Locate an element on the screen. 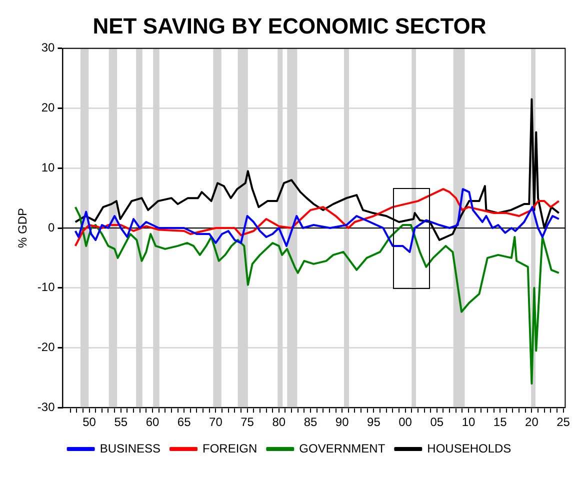 The height and width of the screenshot is (477, 581). y-tick-label: -30 is located at coordinates (46, 407).